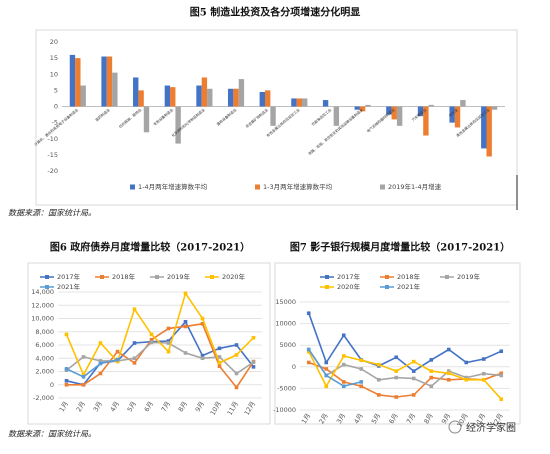  I want to click on x-tick-label: 4月, so click(358, 418).